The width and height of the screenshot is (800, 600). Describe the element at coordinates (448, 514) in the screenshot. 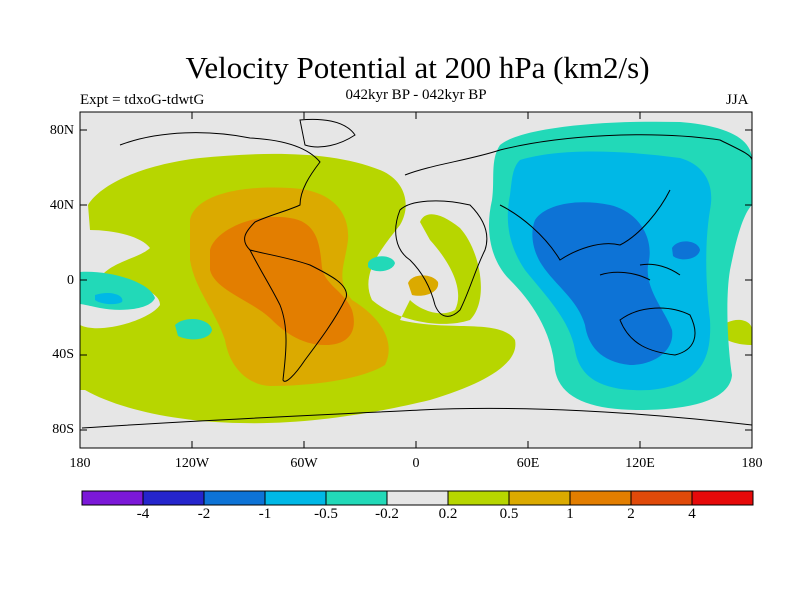

I see `colorbar-label: 0.2` at that location.